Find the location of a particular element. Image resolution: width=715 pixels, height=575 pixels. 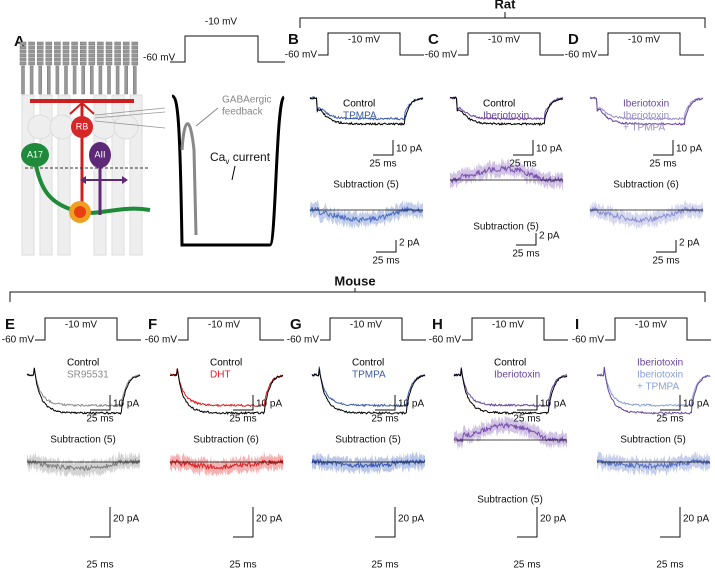

rat-bracket is located at coordinates (502, 20).